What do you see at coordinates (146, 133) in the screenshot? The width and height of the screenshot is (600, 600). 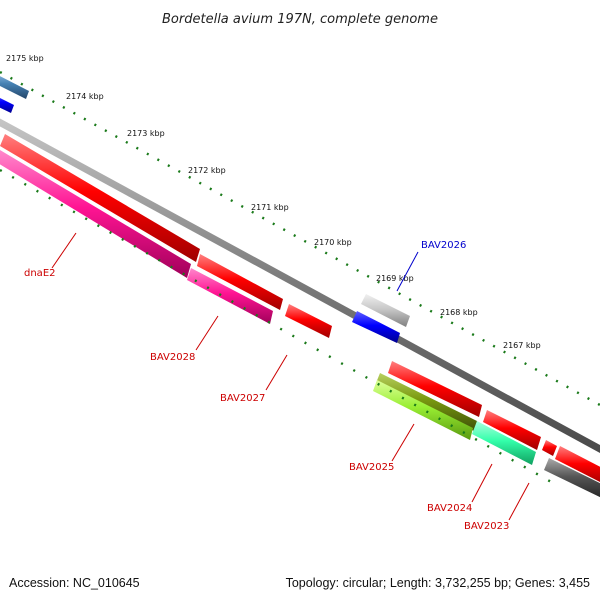 I see `tick-label: 2173 kbp` at bounding box center [146, 133].